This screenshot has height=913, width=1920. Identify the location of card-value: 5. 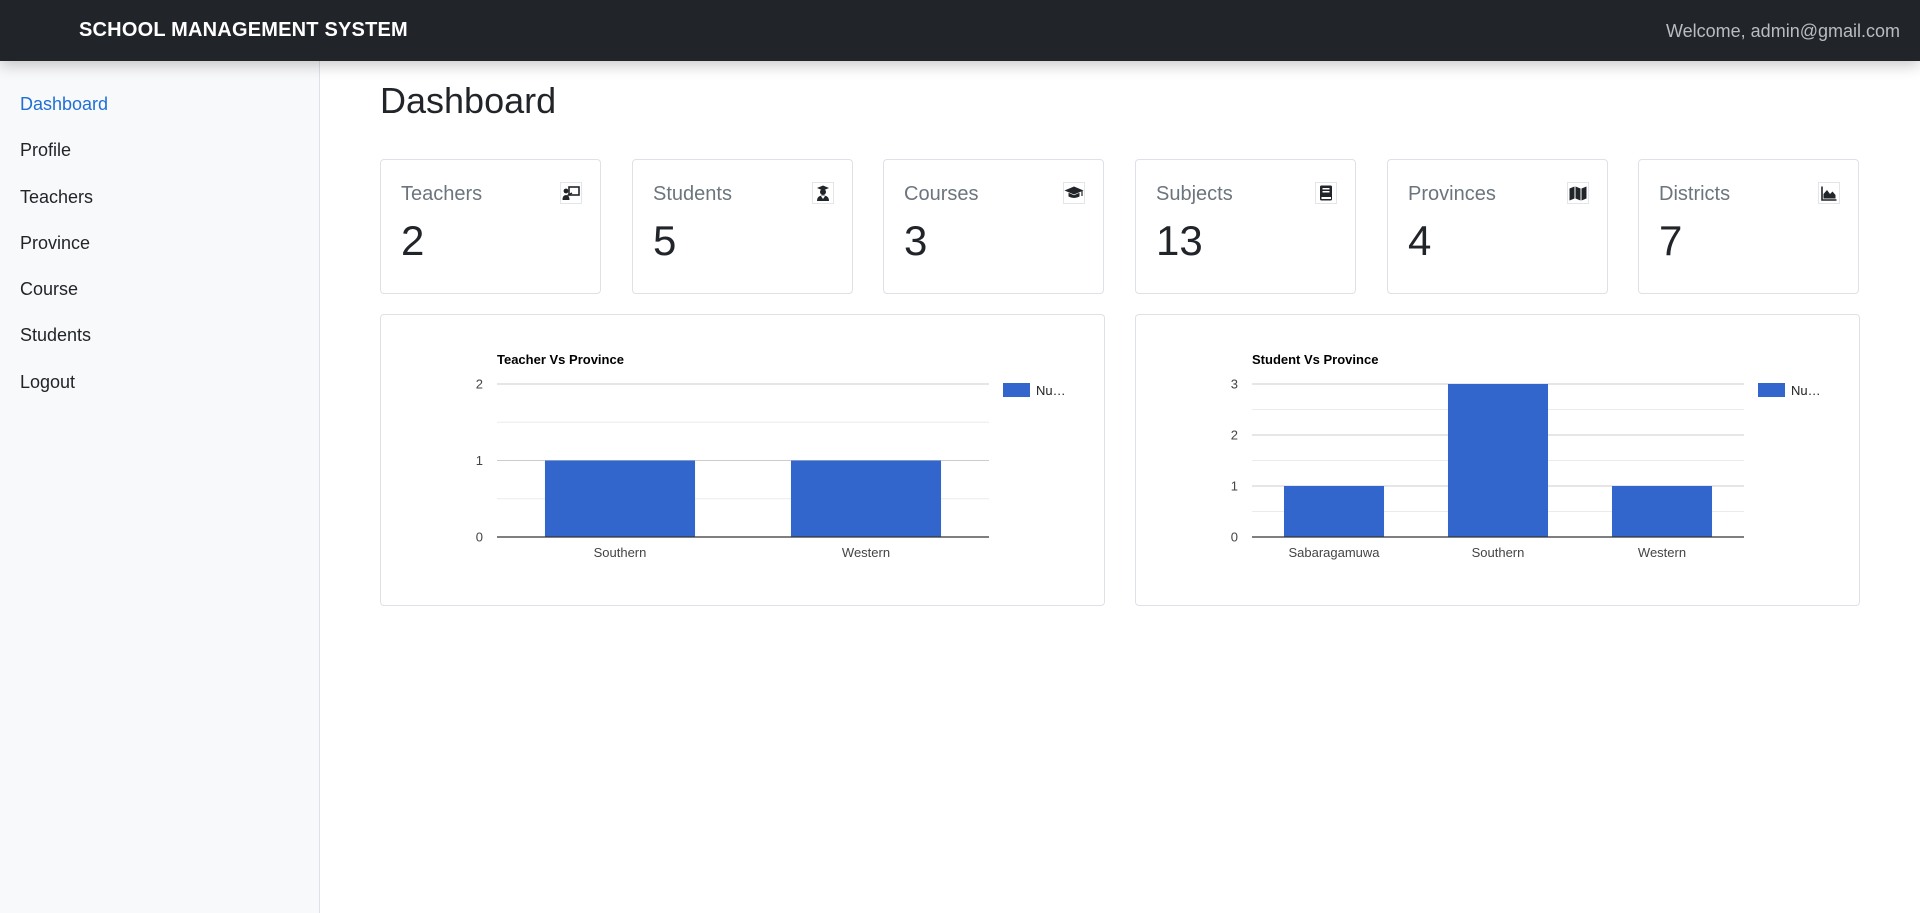
(665, 240).